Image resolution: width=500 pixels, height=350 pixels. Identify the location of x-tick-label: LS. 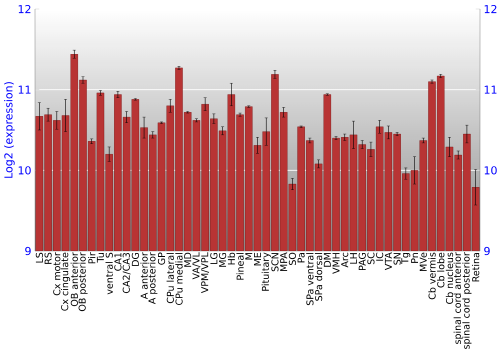
(39, 257).